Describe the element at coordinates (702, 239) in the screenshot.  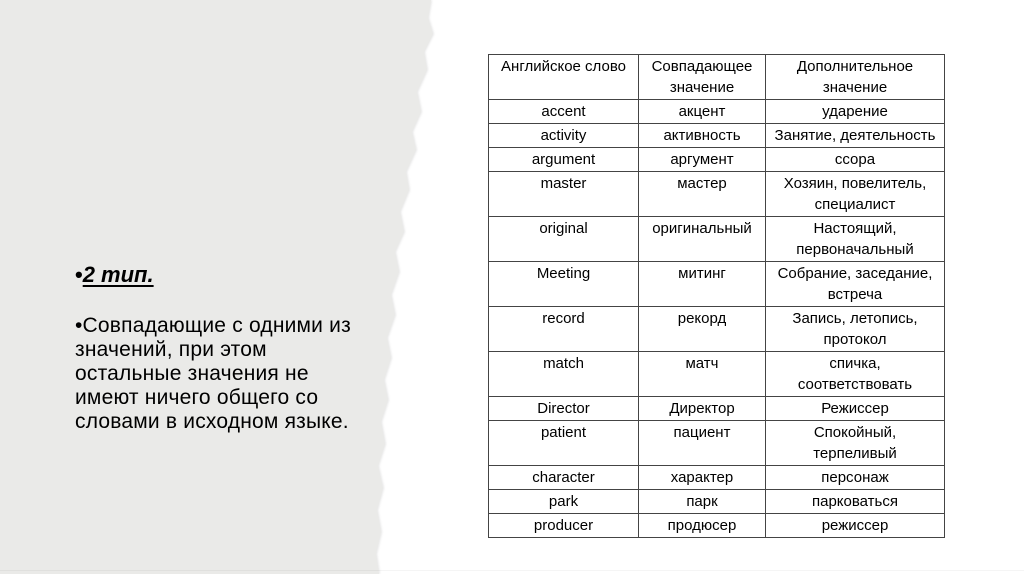
I see `table-cell: оригинальный` at that location.